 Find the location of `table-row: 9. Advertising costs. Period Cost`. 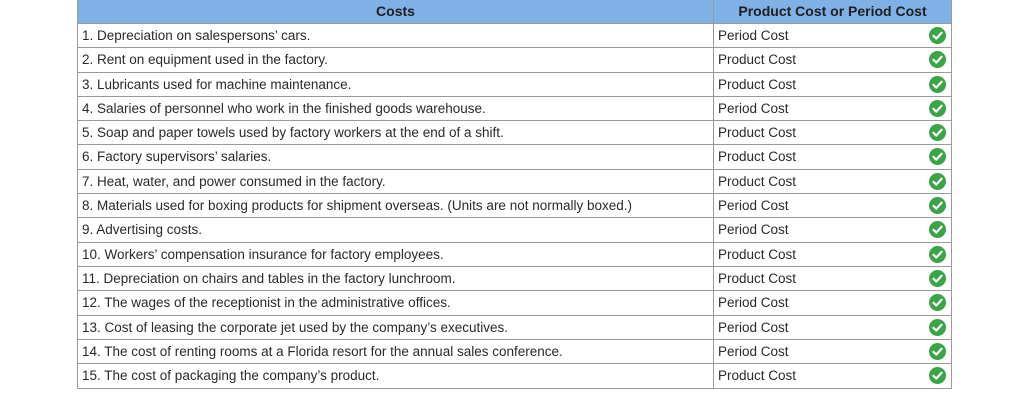

table-row: 9. Advertising costs. Period Cost is located at coordinates (514, 230).